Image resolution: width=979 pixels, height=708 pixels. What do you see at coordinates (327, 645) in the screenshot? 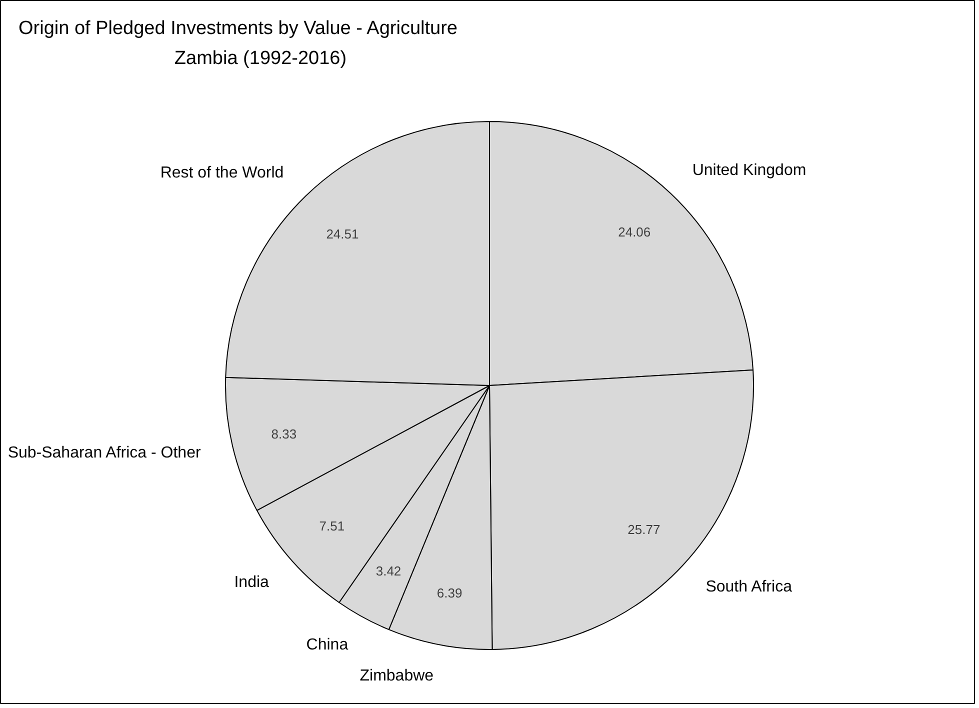
I see `slice-label: China` at bounding box center [327, 645].